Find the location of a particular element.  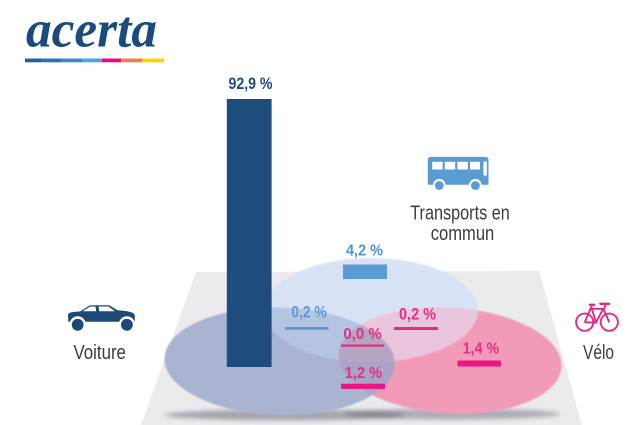

svg-text: 92,9 % is located at coordinates (251, 83).